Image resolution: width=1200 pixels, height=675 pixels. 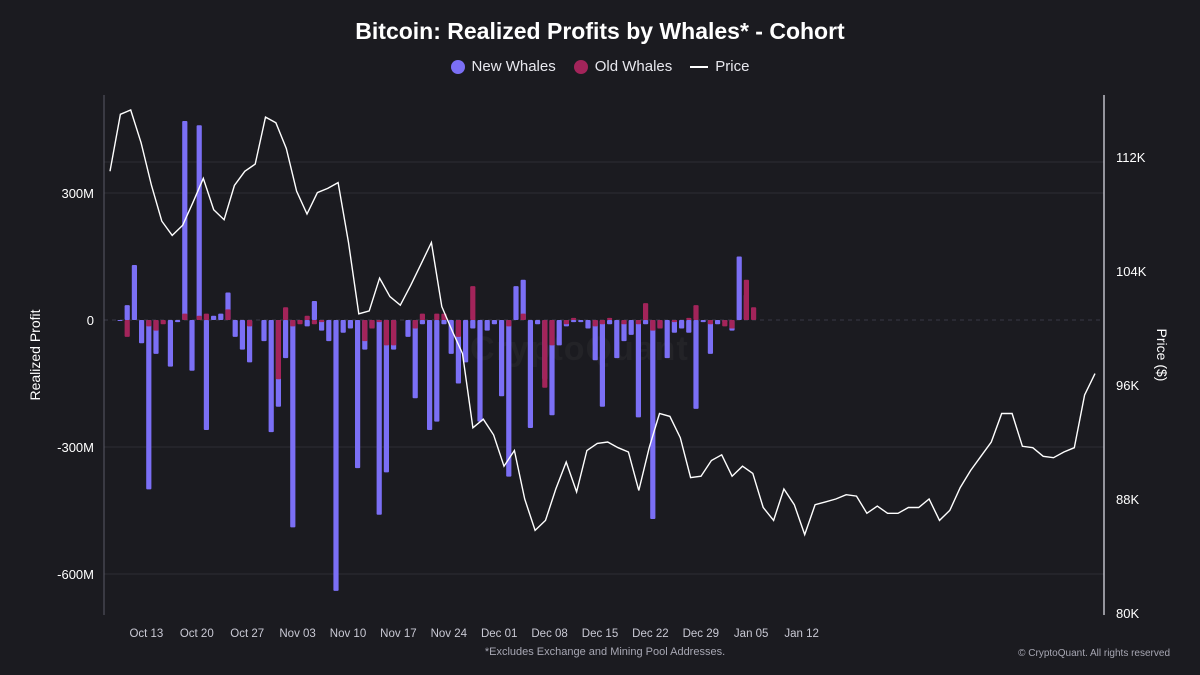 I want to click on legend-item-price: Price, so click(x=719, y=66).